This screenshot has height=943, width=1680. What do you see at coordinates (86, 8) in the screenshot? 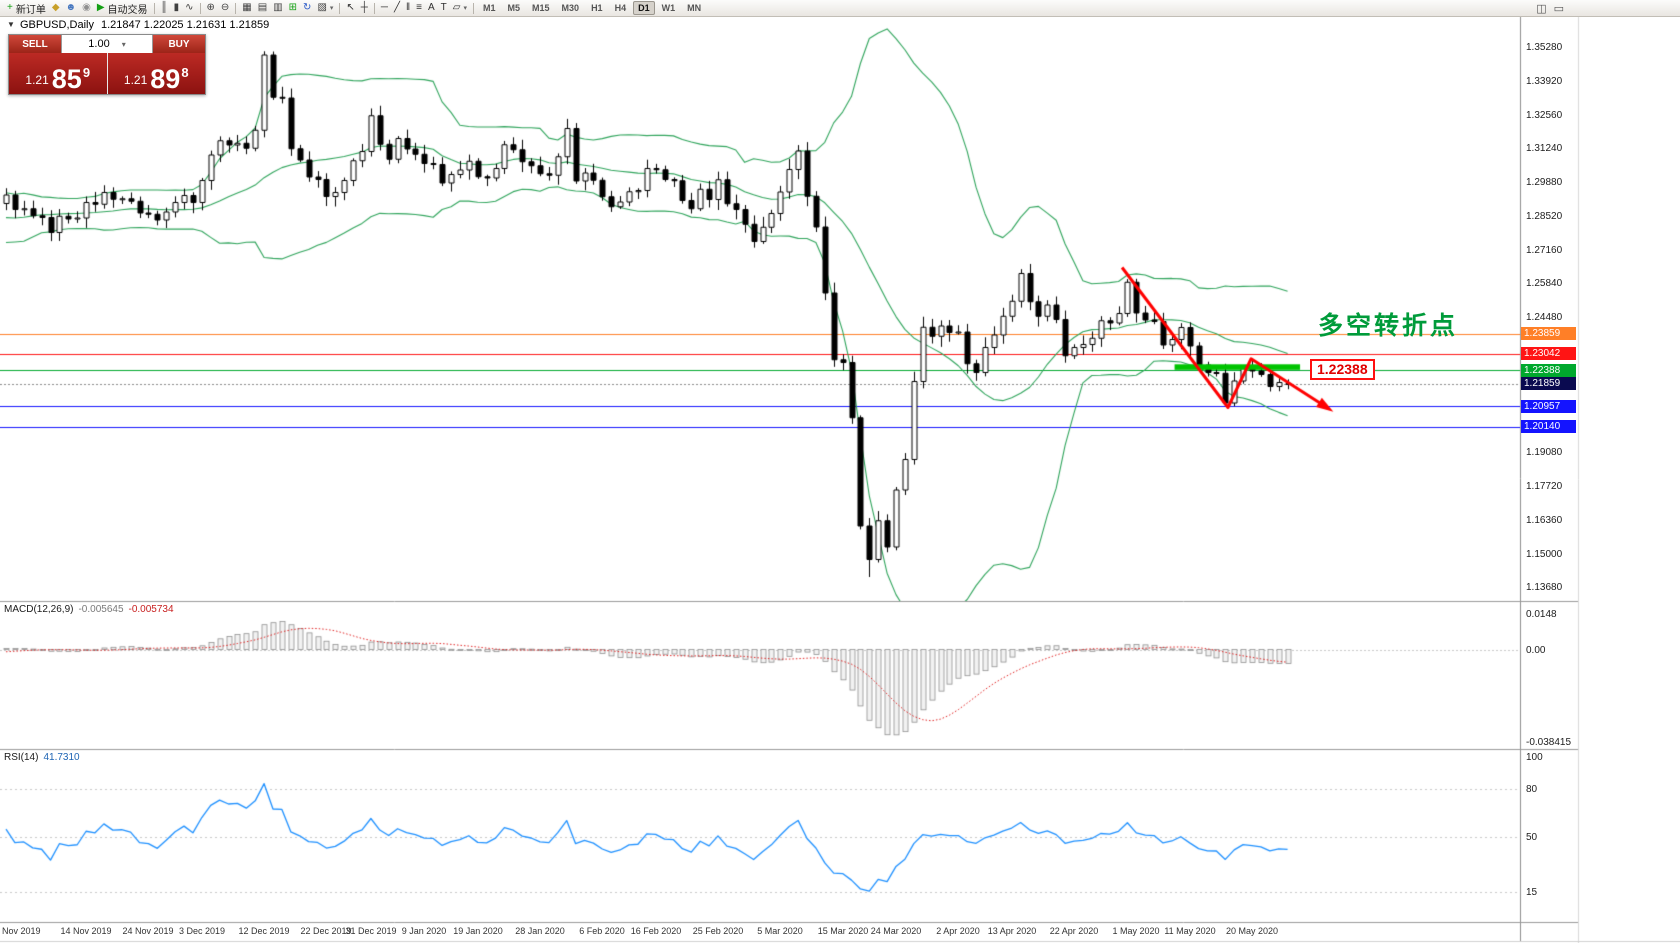
I see `about-button: ◉` at bounding box center [86, 8].